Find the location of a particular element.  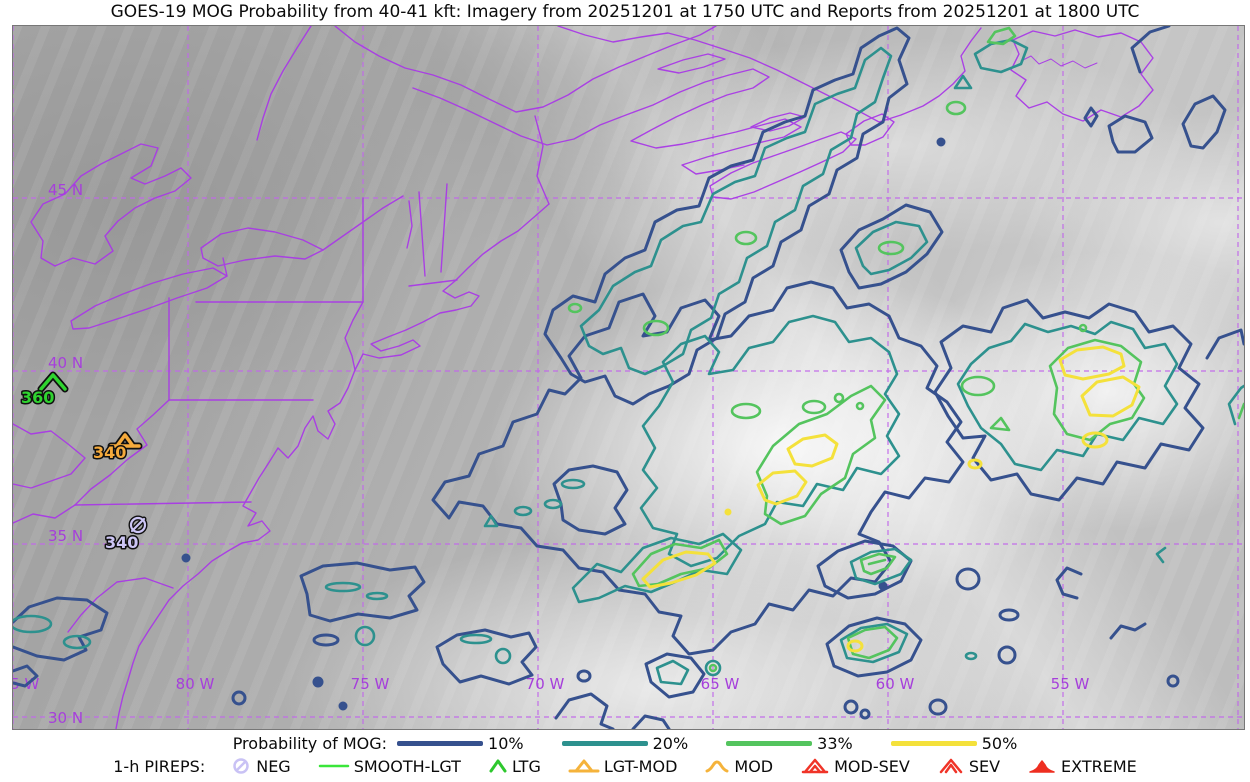

ohio-river is located at coordinates (49, 456).